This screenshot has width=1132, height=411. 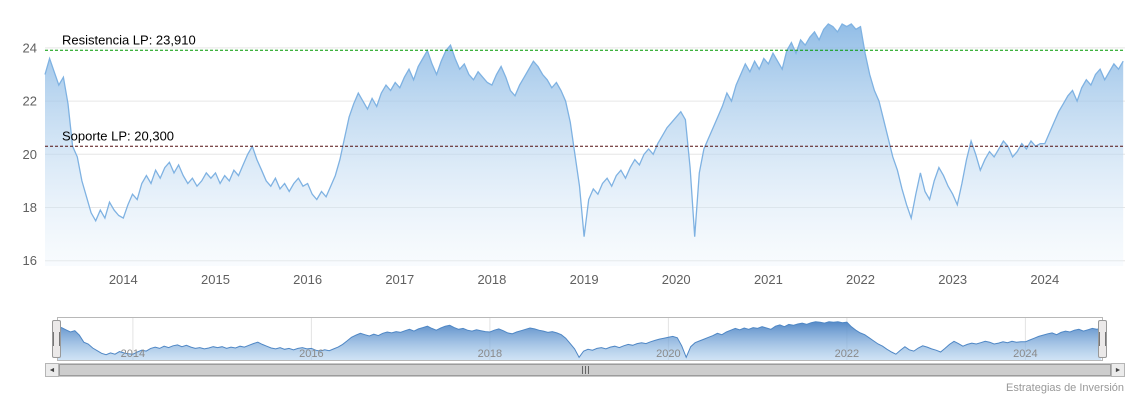 I want to click on scrollbar-right-arrow: ►, so click(x=1118, y=370).